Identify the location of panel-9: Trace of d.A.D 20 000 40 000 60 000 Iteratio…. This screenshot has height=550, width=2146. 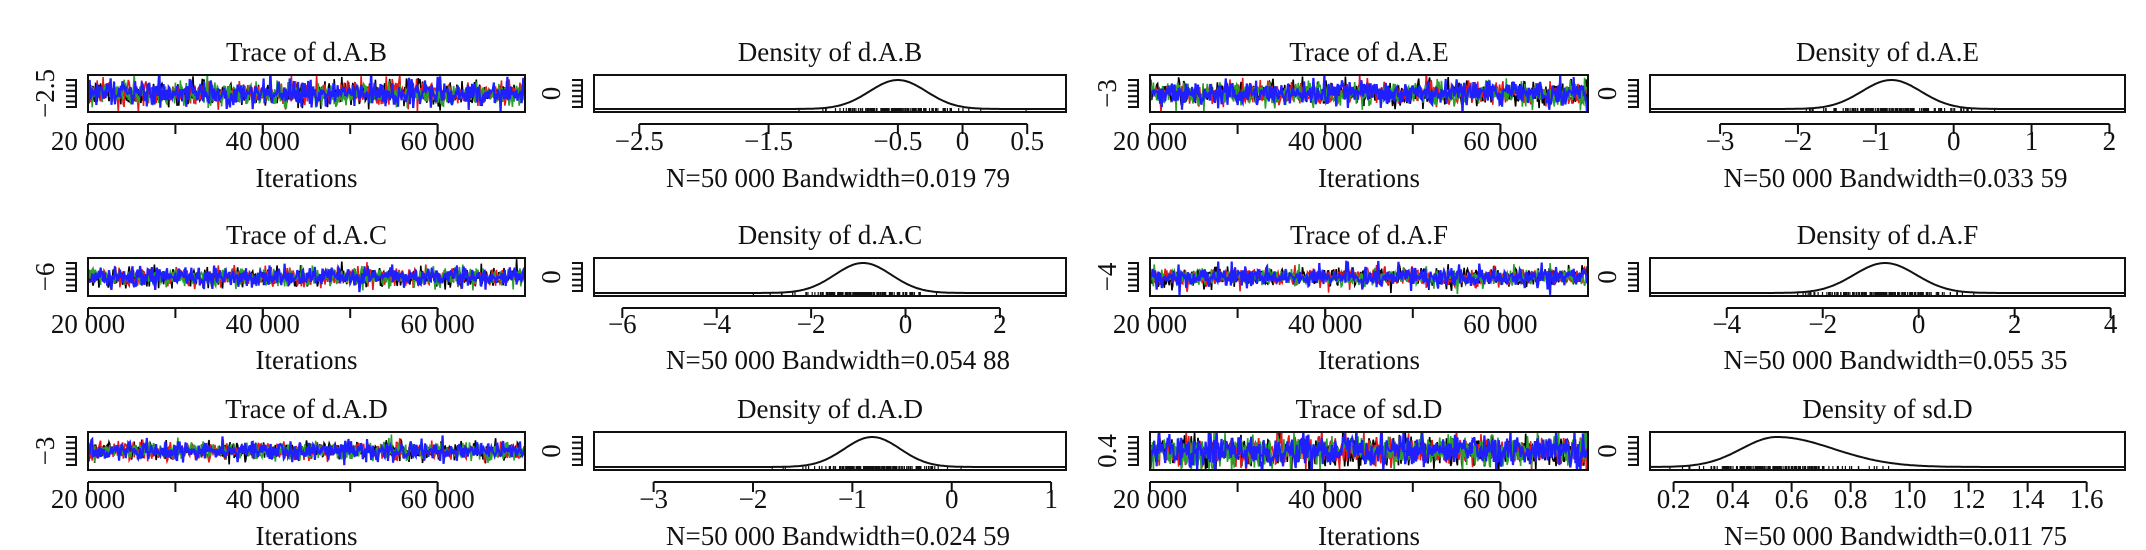
(278, 472).